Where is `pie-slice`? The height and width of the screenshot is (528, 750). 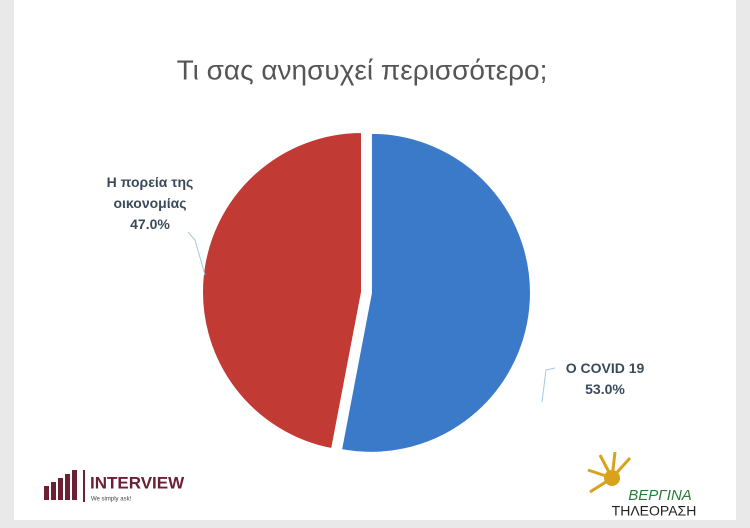
pie-slice is located at coordinates (282, 290).